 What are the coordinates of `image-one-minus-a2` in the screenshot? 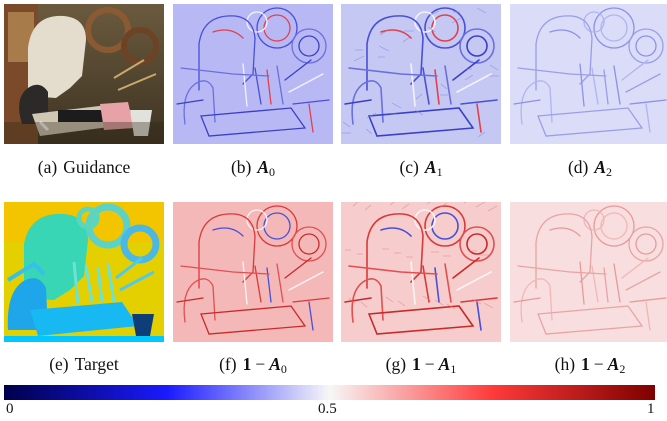 It's located at (588, 272).